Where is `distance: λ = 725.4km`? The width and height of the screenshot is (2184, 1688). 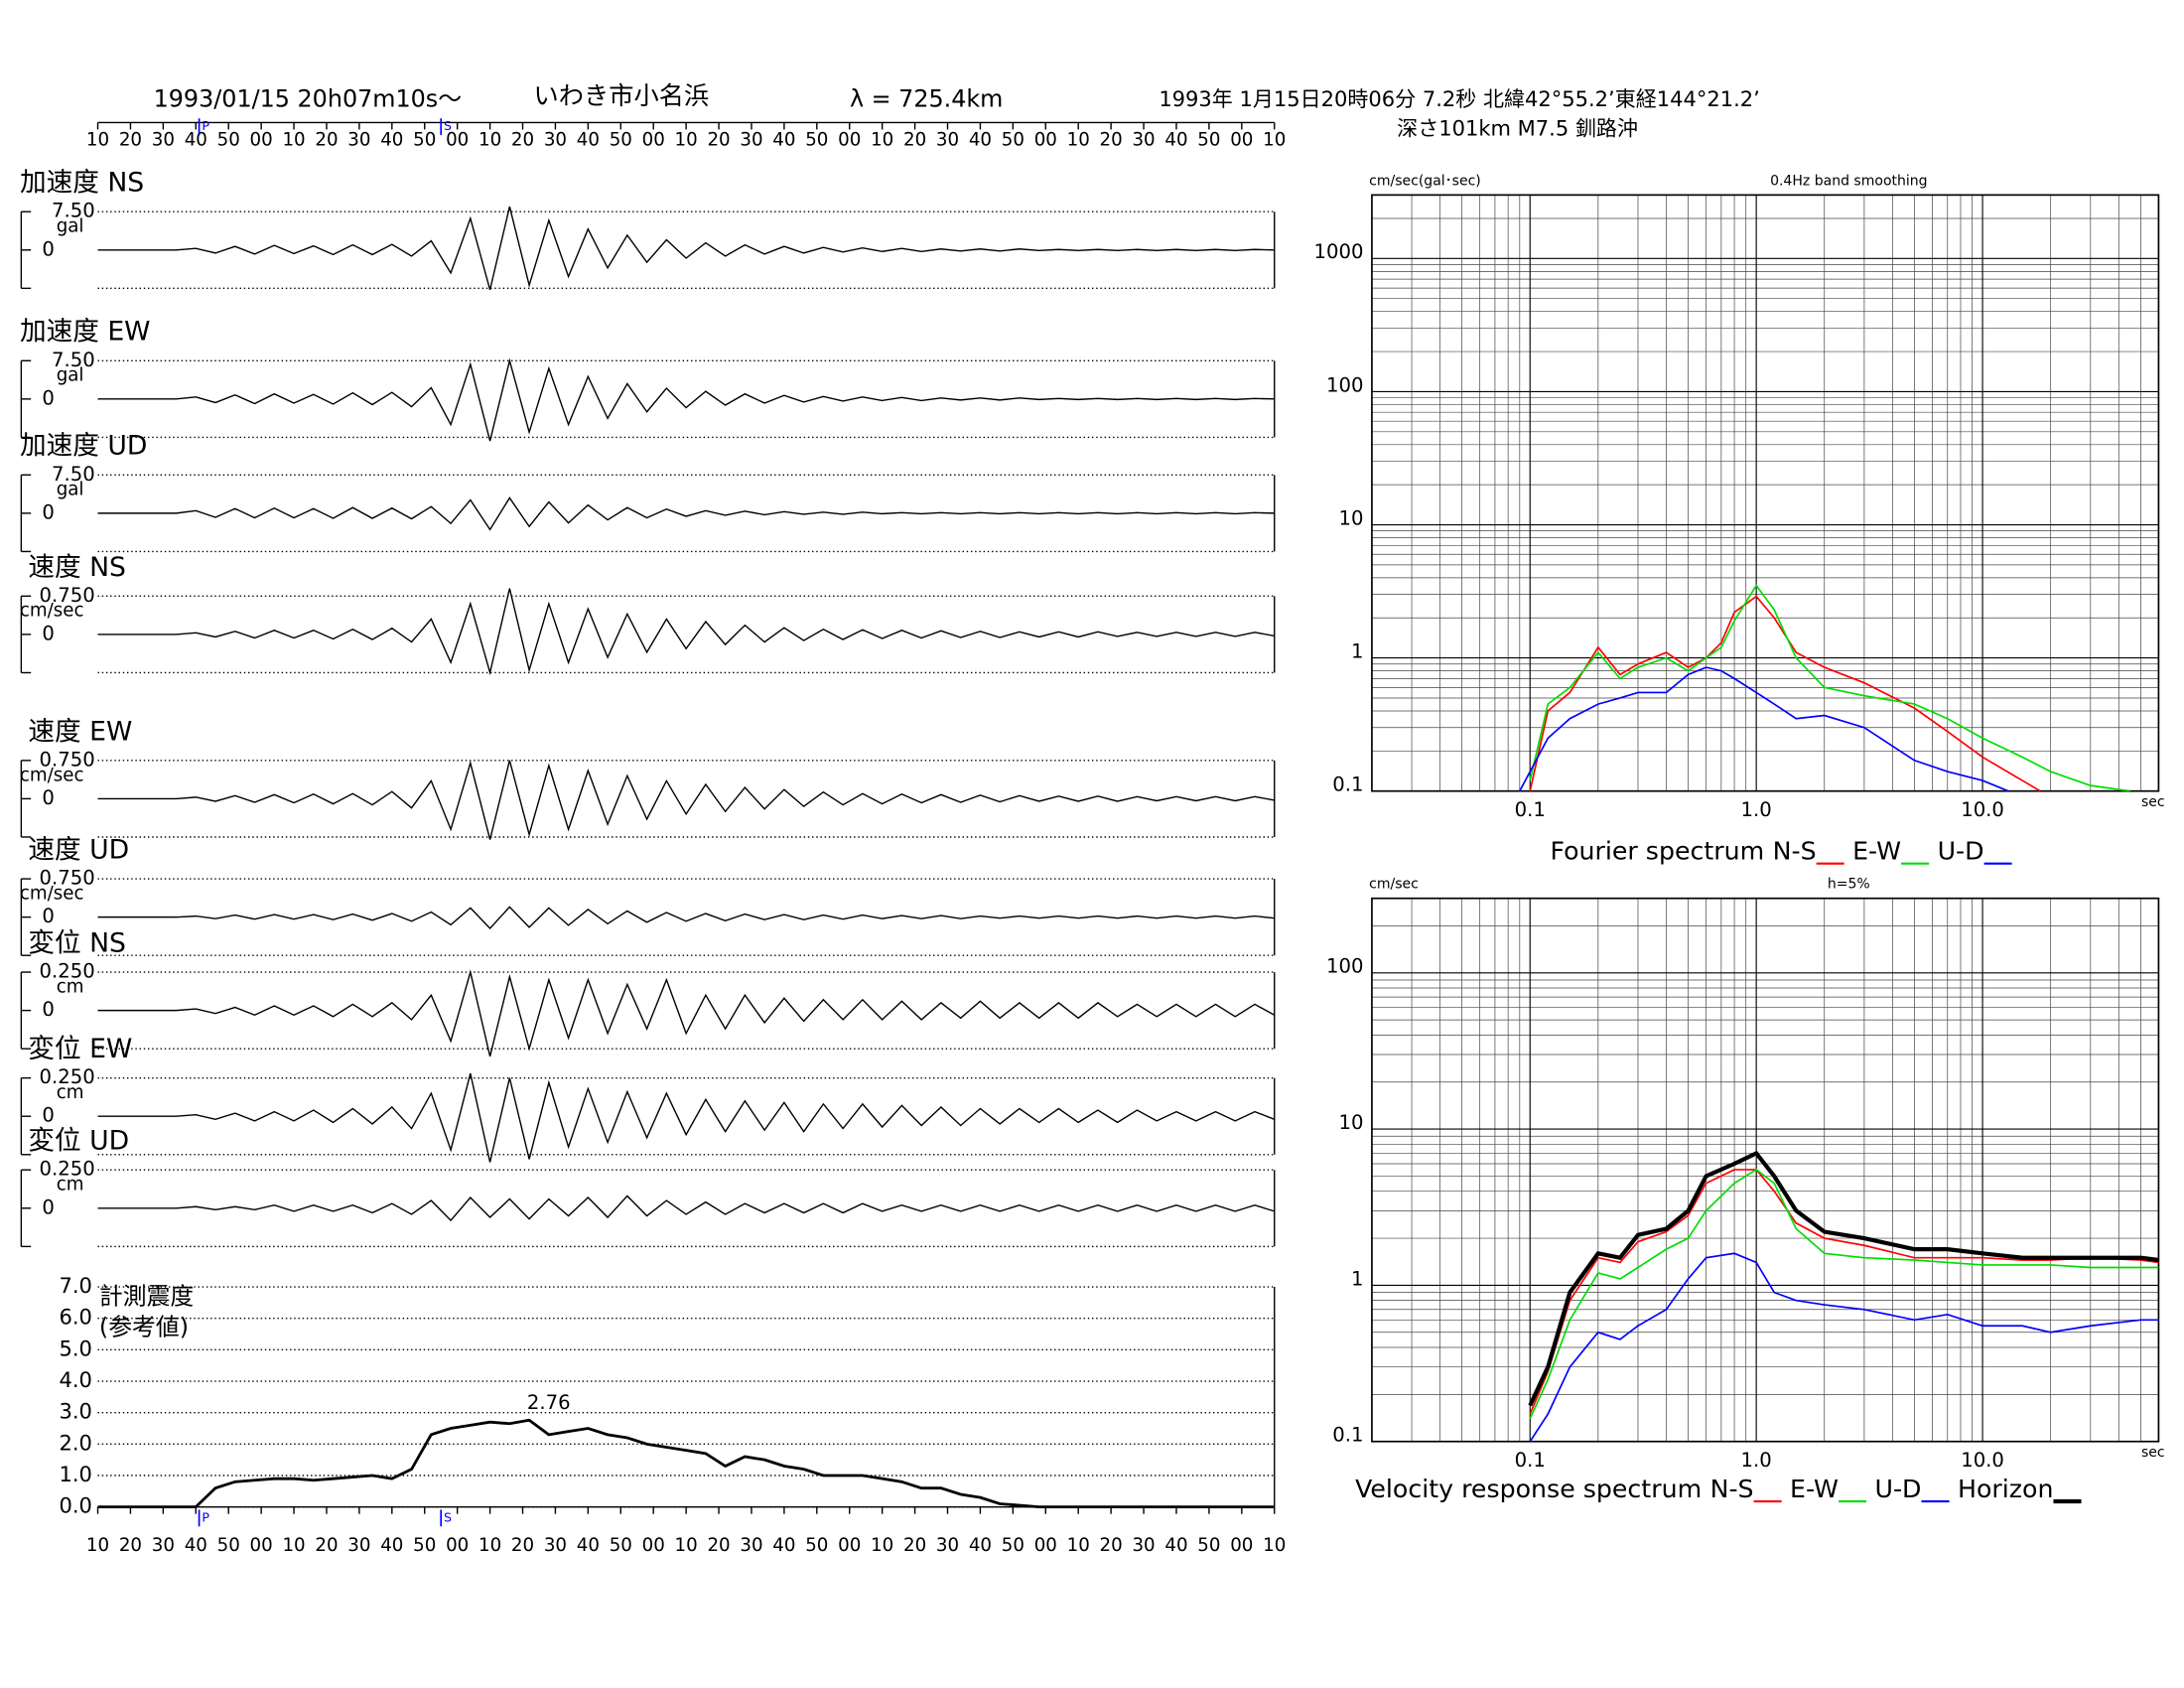 distance: λ = 725.4km is located at coordinates (926, 98).